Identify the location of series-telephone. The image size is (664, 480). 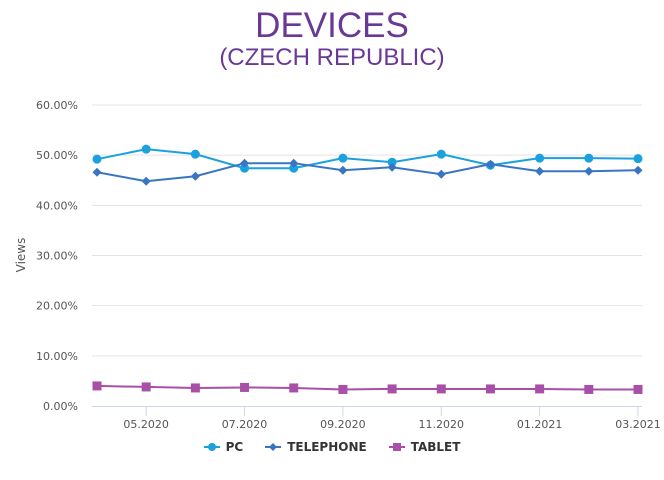
(367, 172).